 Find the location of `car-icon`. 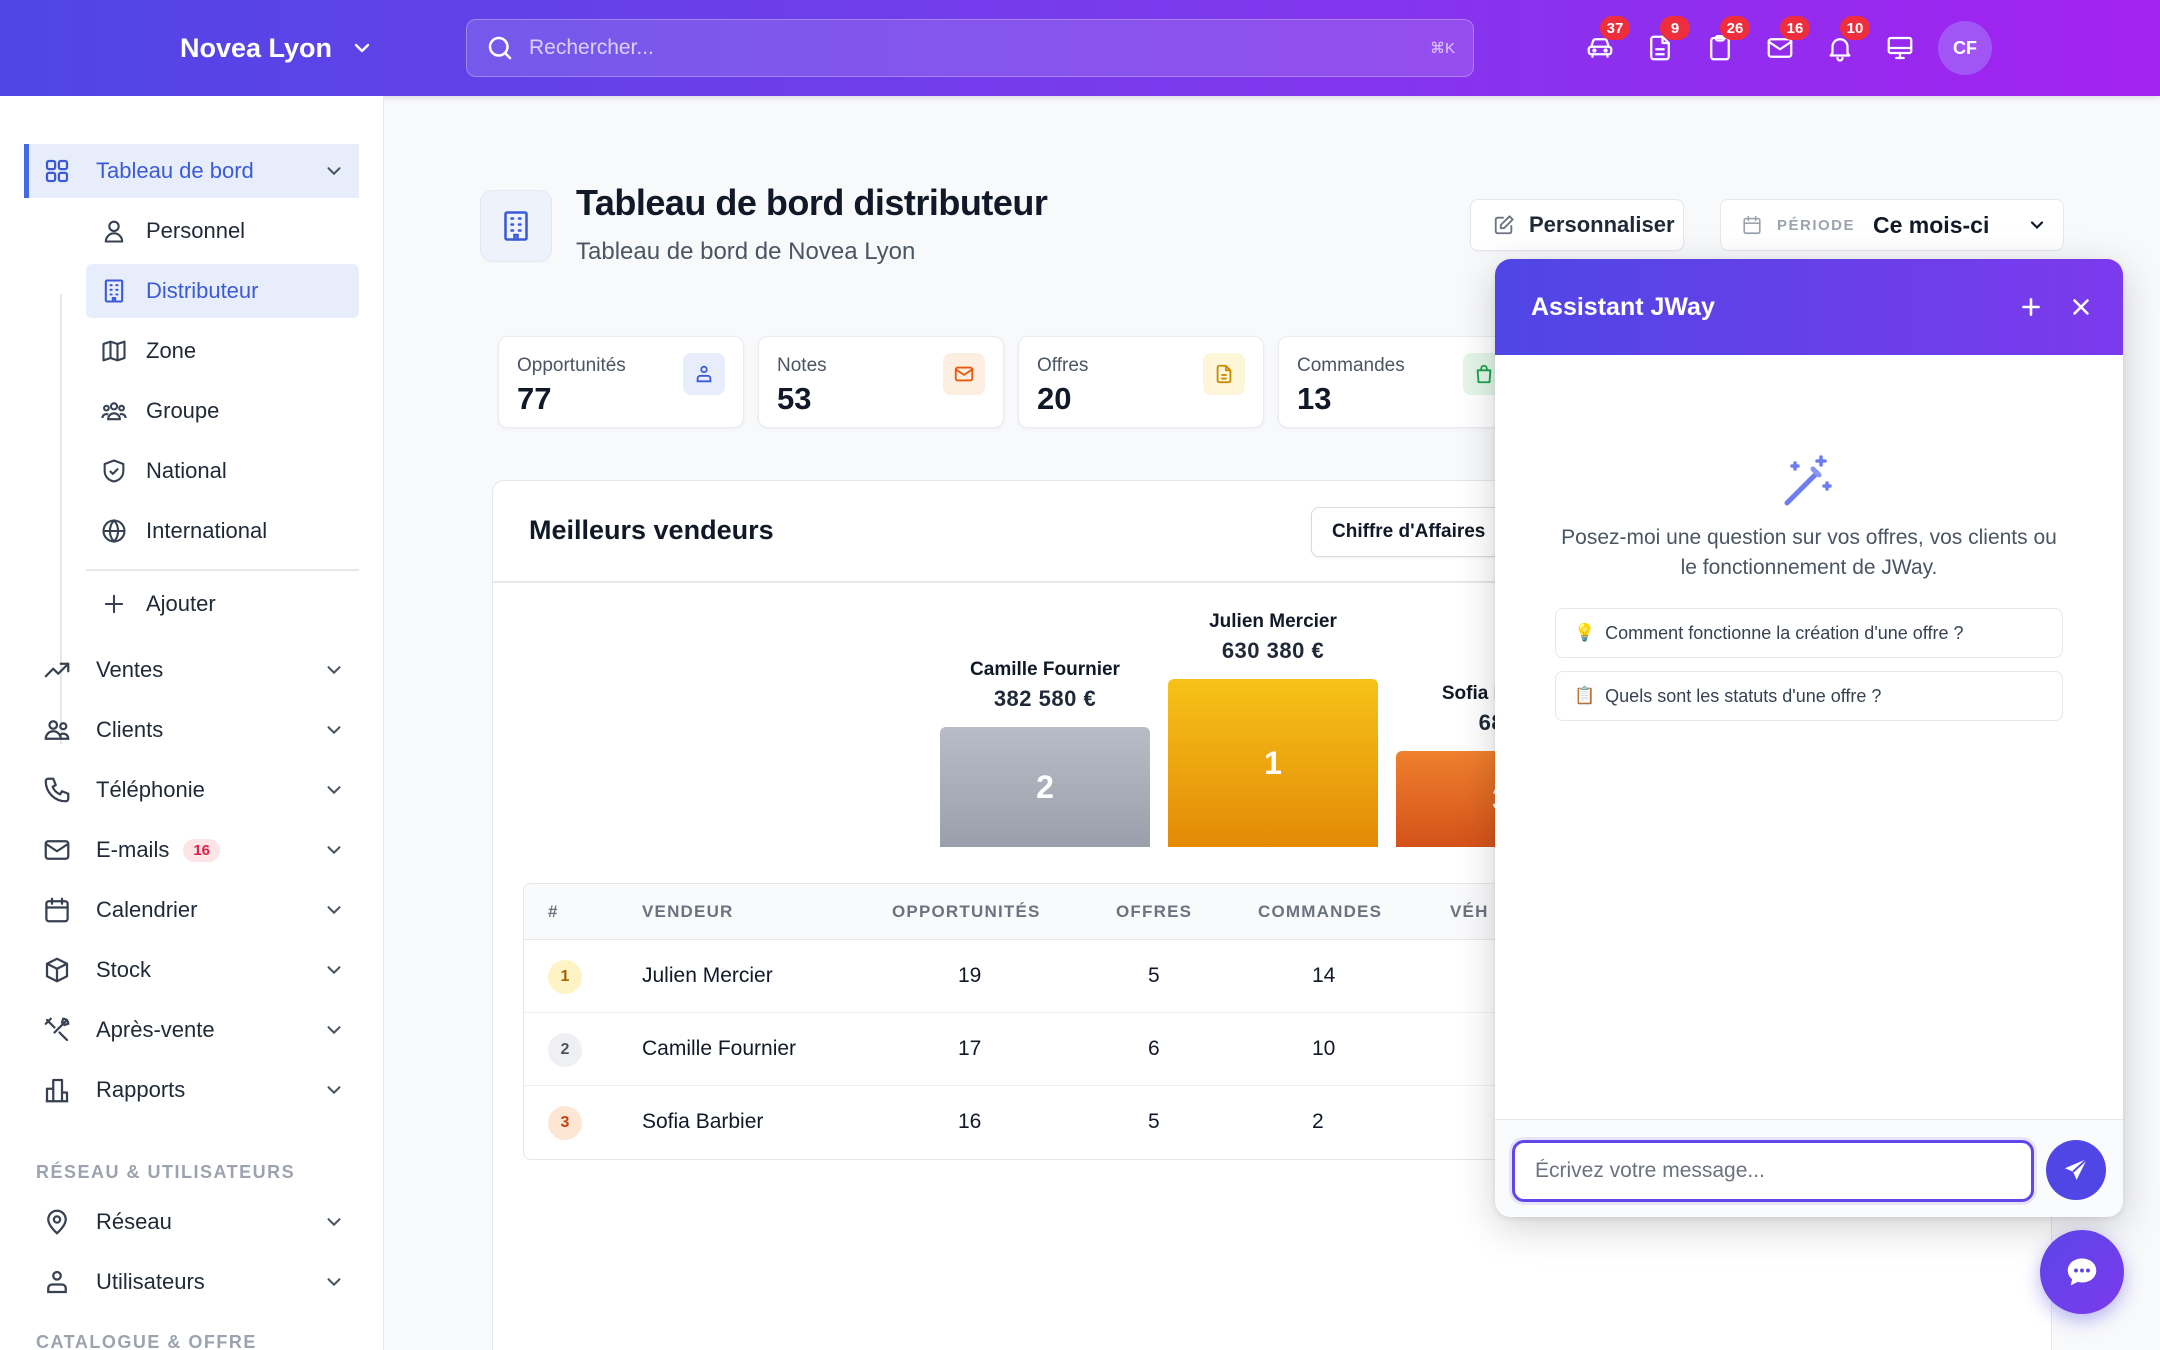

car-icon is located at coordinates (1600, 48).